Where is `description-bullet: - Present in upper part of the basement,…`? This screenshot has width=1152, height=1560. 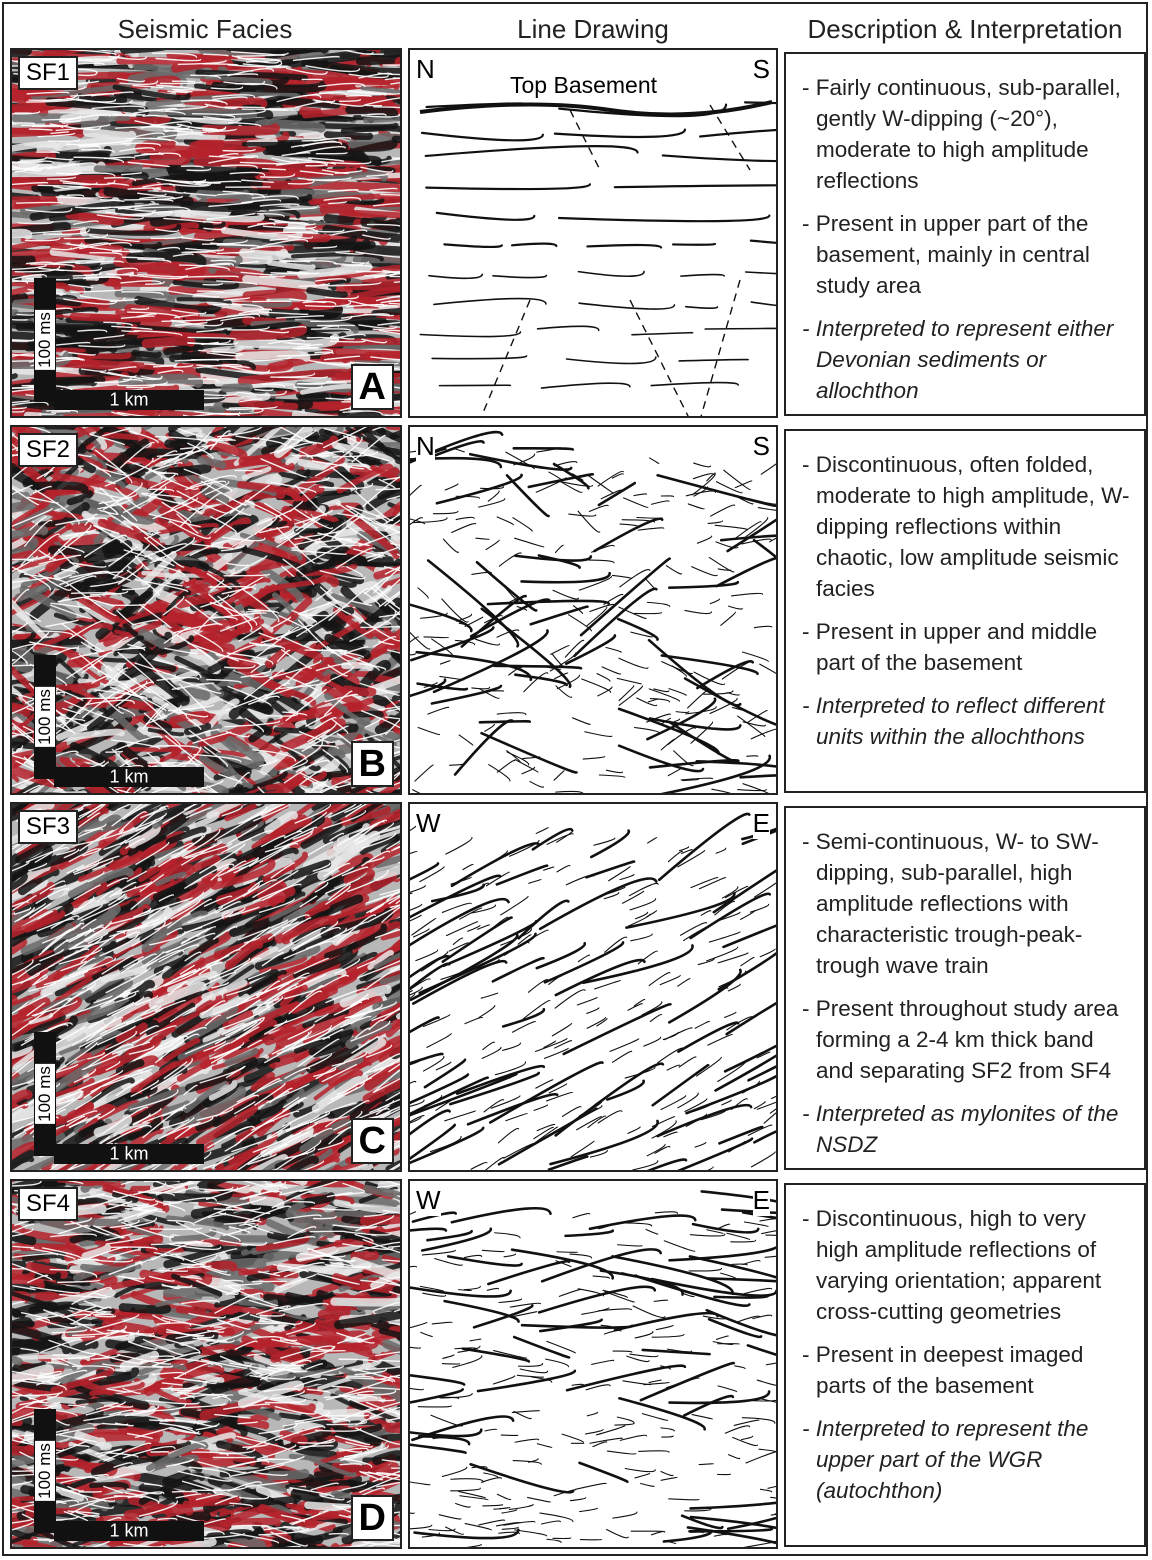 description-bullet: - Present in upper part of the basement,… is located at coordinates (946, 254).